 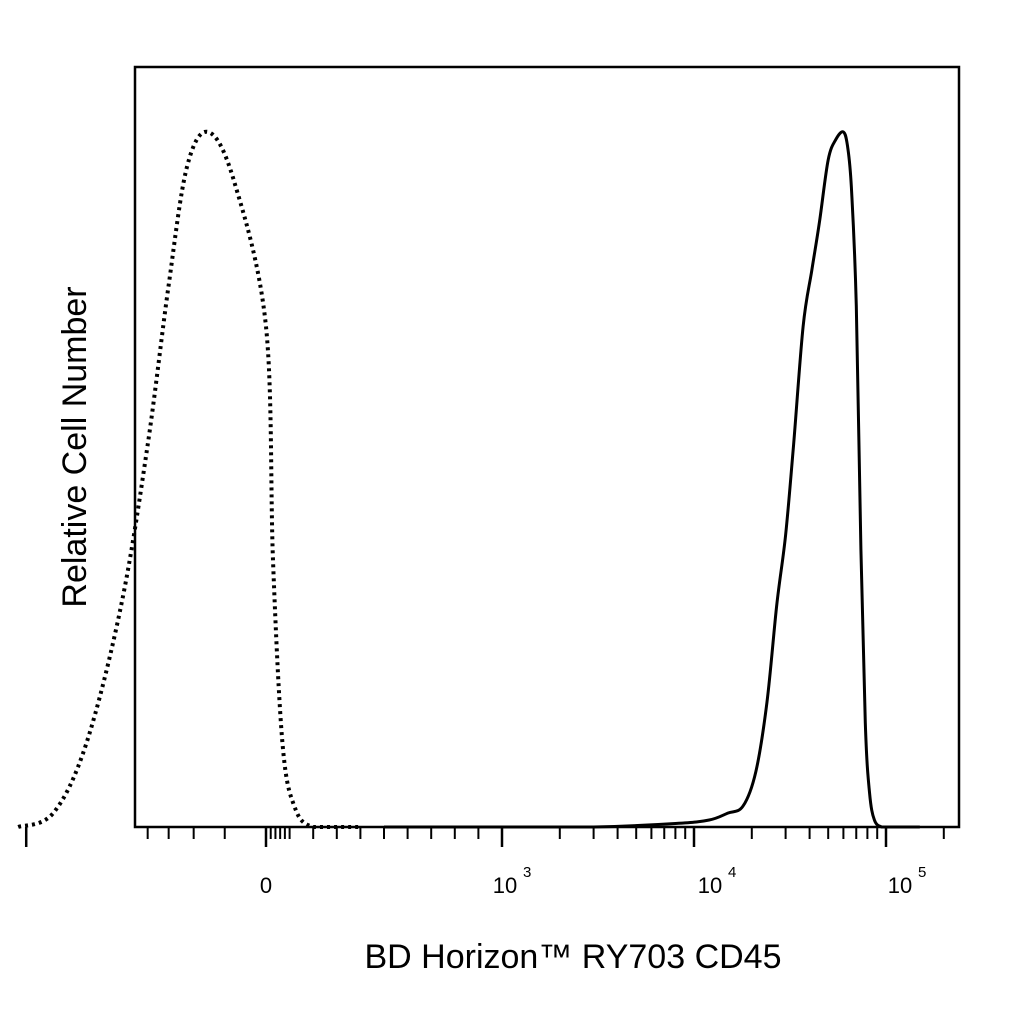 I want to click on x-tick-label-0: 0, so click(x=266, y=885).